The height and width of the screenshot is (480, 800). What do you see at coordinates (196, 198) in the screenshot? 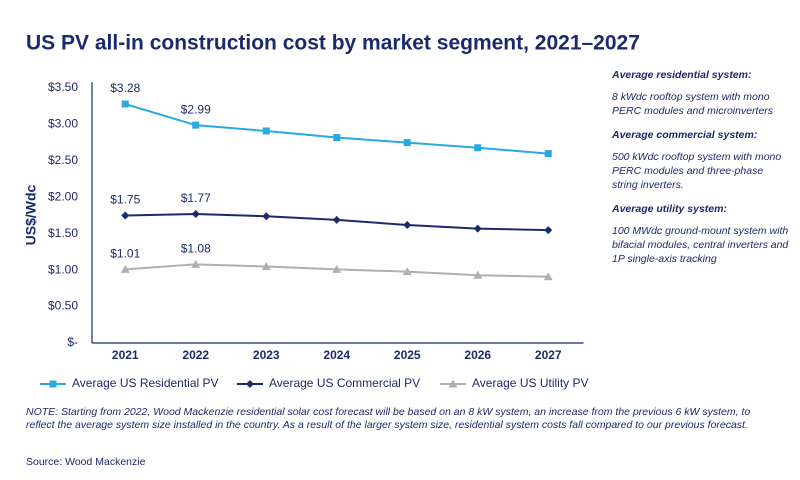
I see `data-label: $1.77` at bounding box center [196, 198].